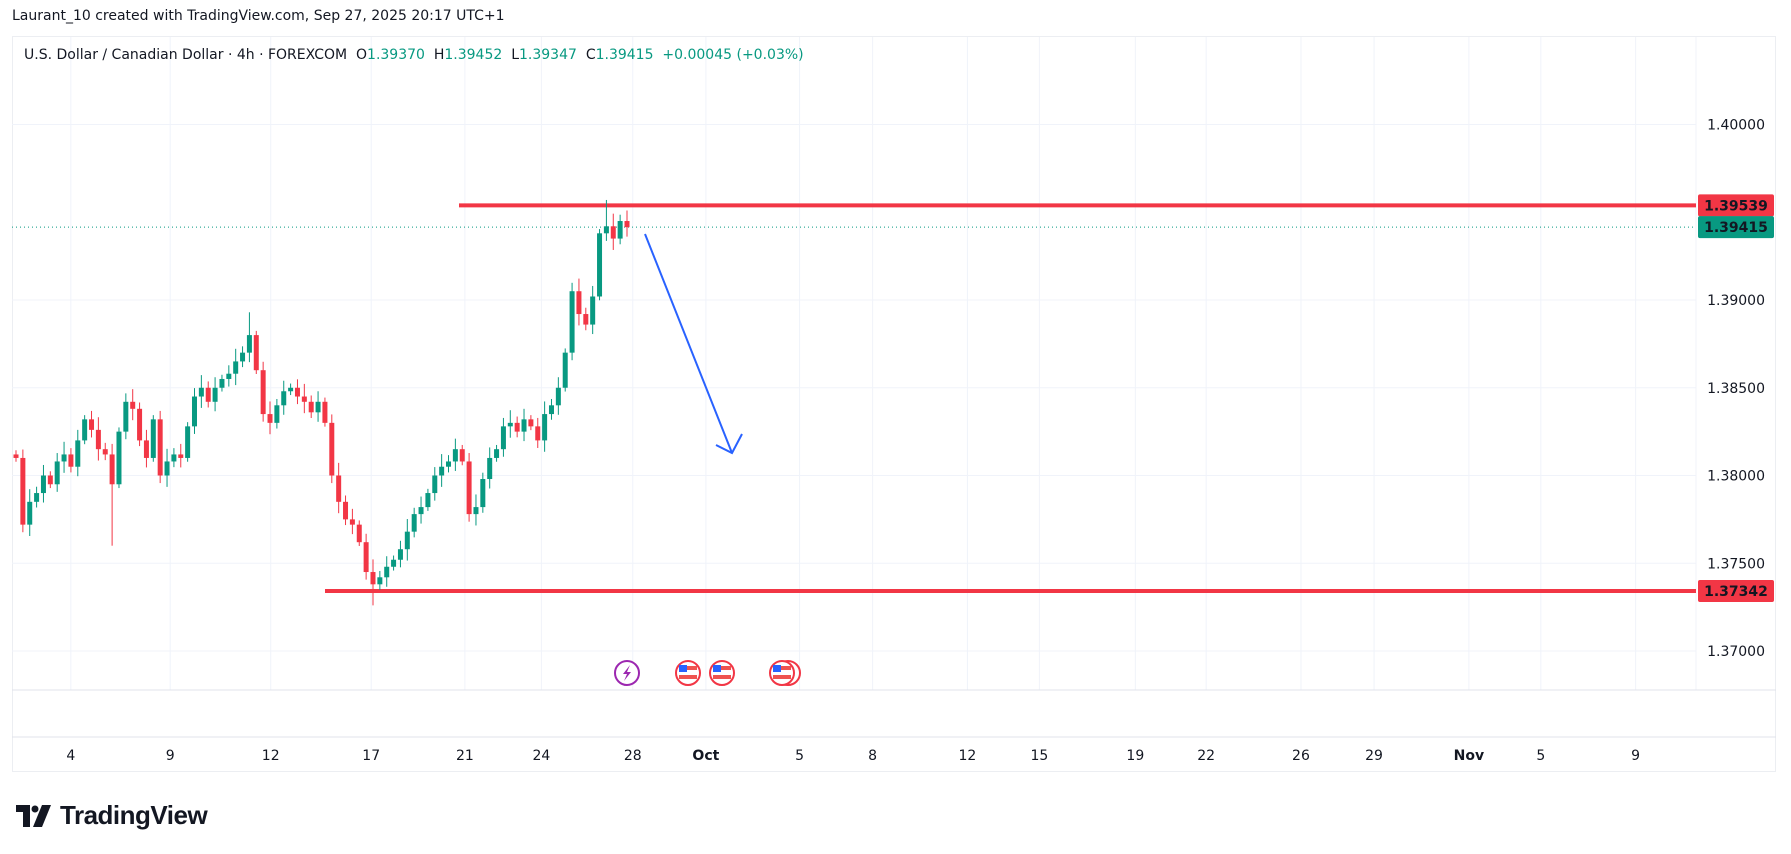 This screenshot has width=1791, height=854. Describe the element at coordinates (1736, 652) in the screenshot. I see `price-tick-label: 1.37000` at that location.